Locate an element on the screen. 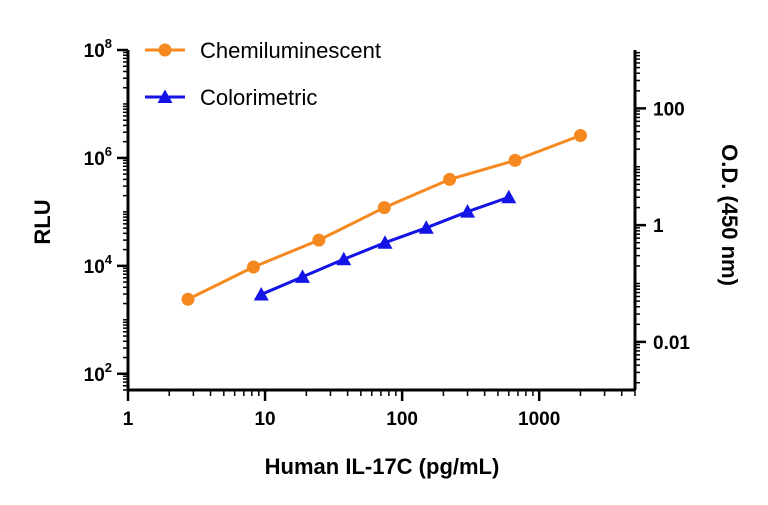  y2-tick-label: 1 is located at coordinates (658, 226).